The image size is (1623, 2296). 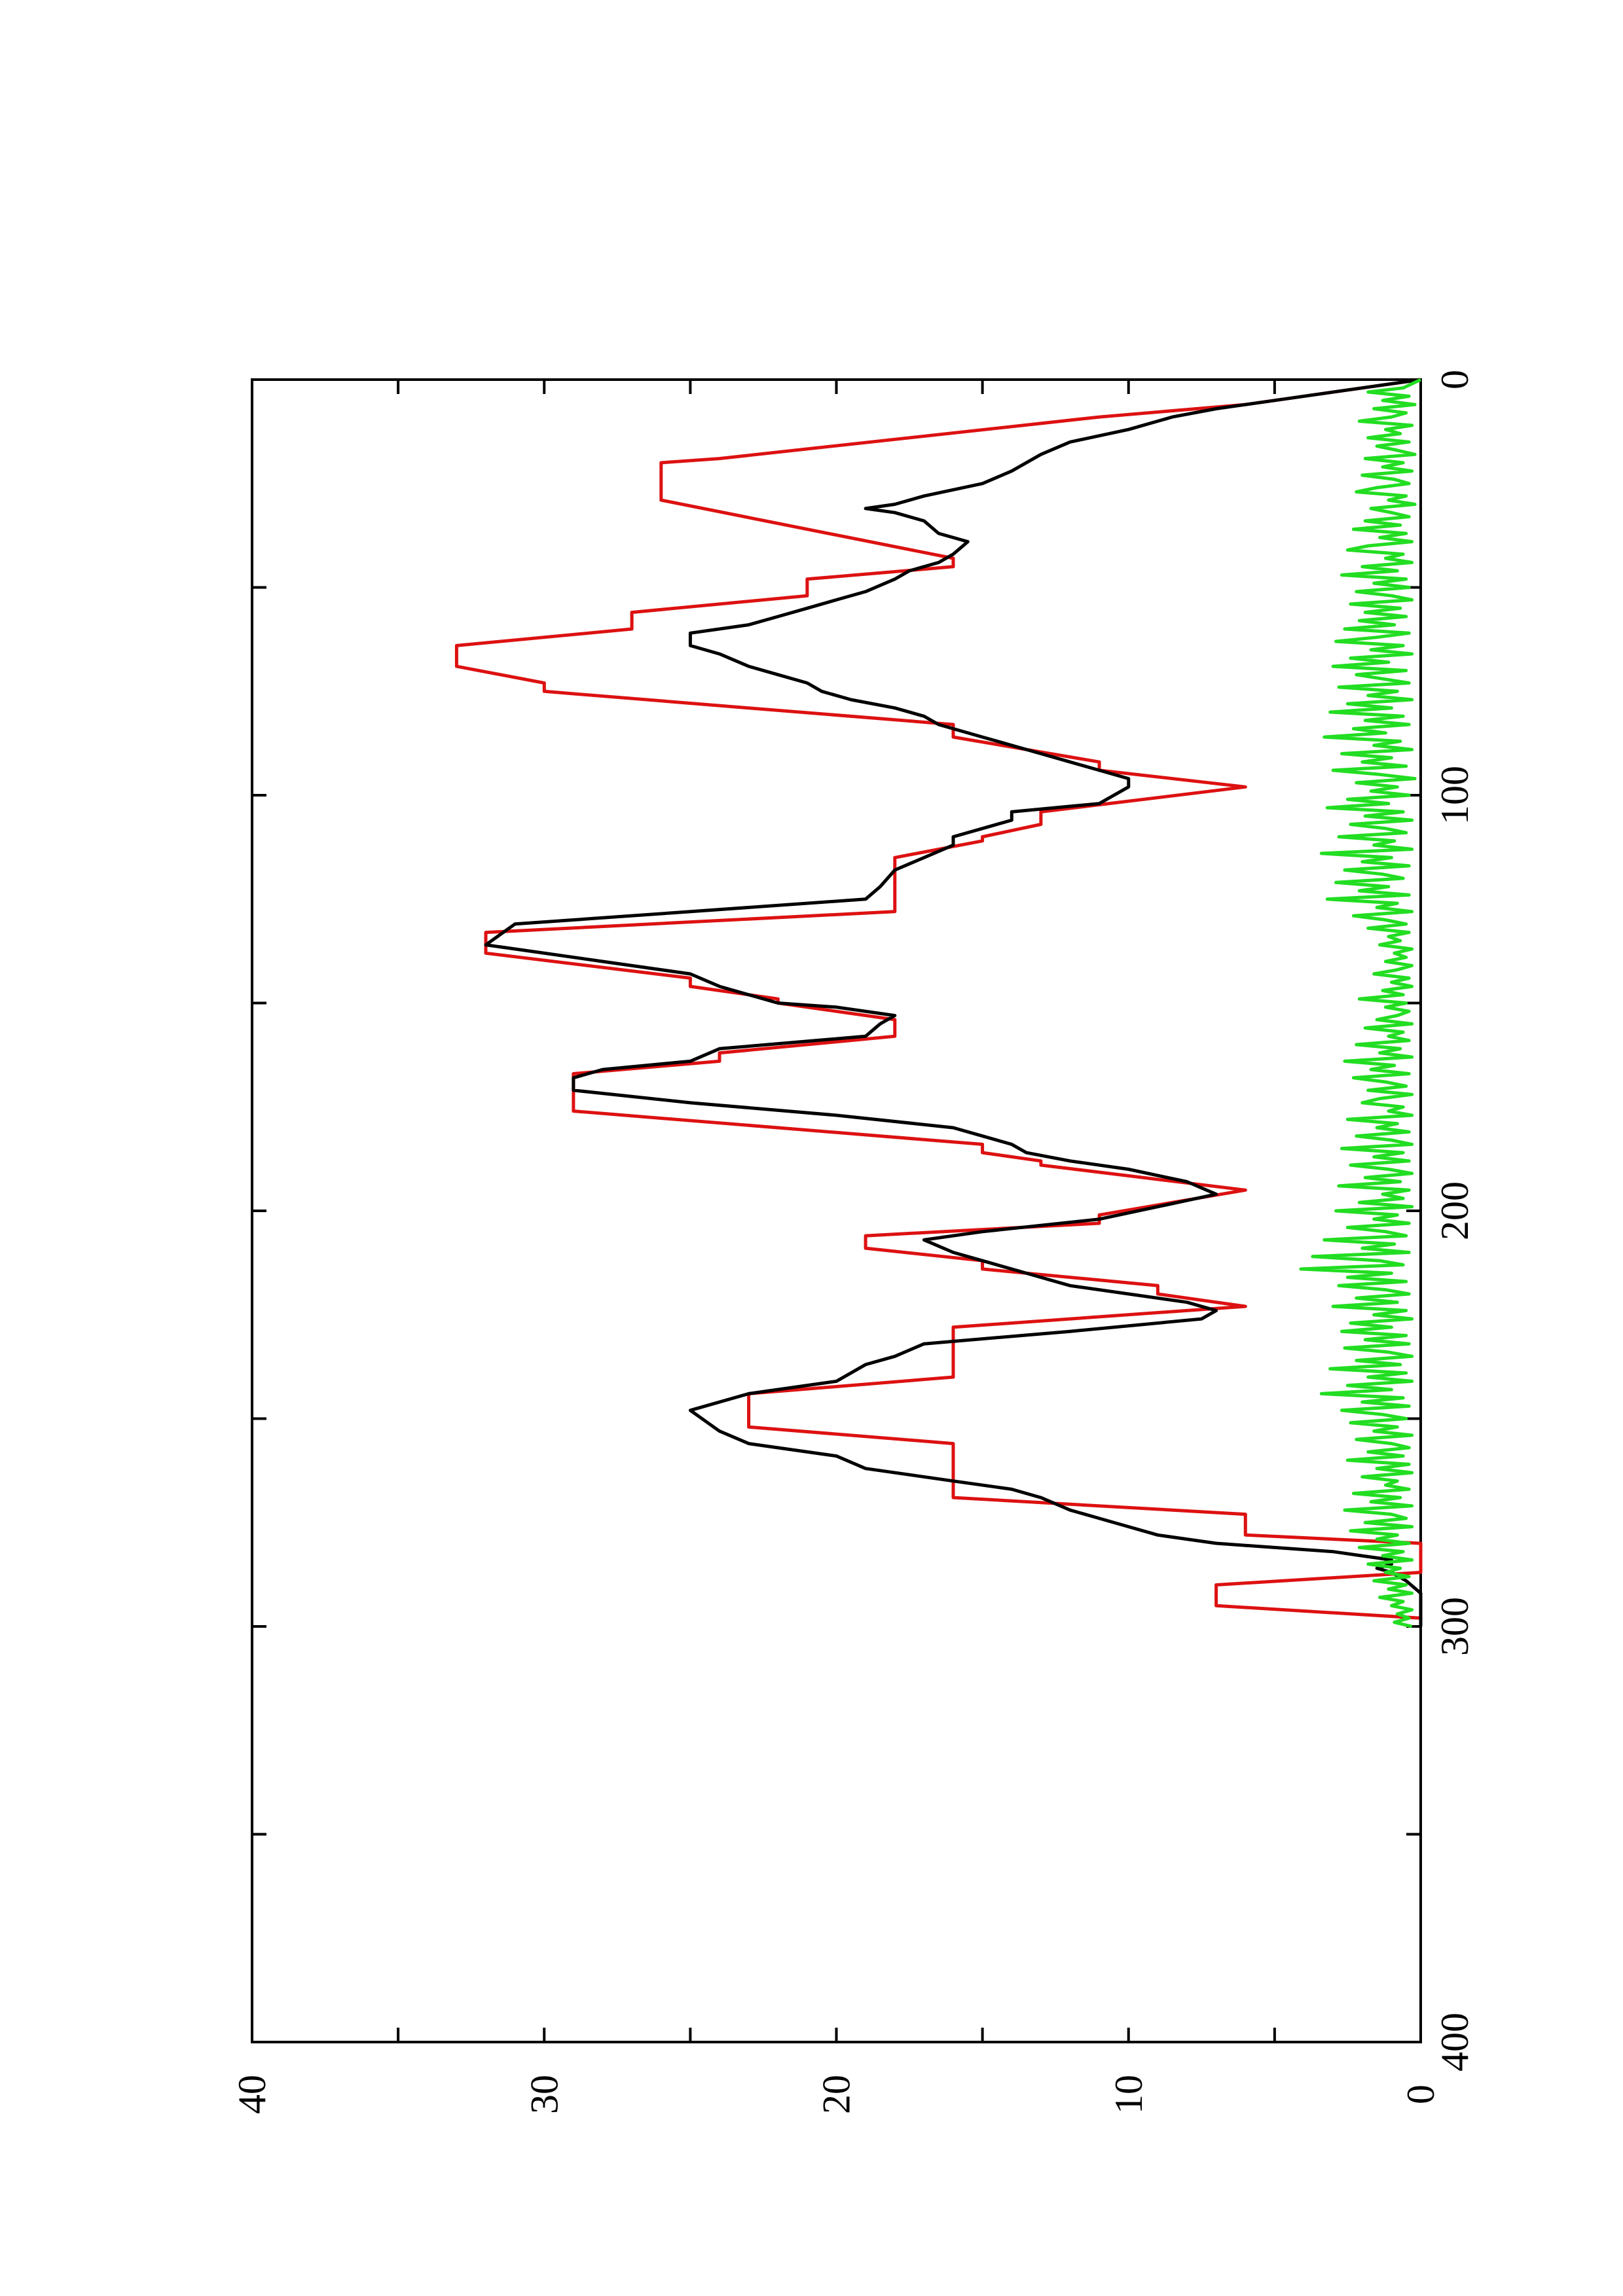 What do you see at coordinates (1454, 2042) in the screenshot?
I see `x-tick-label: 400` at bounding box center [1454, 2042].